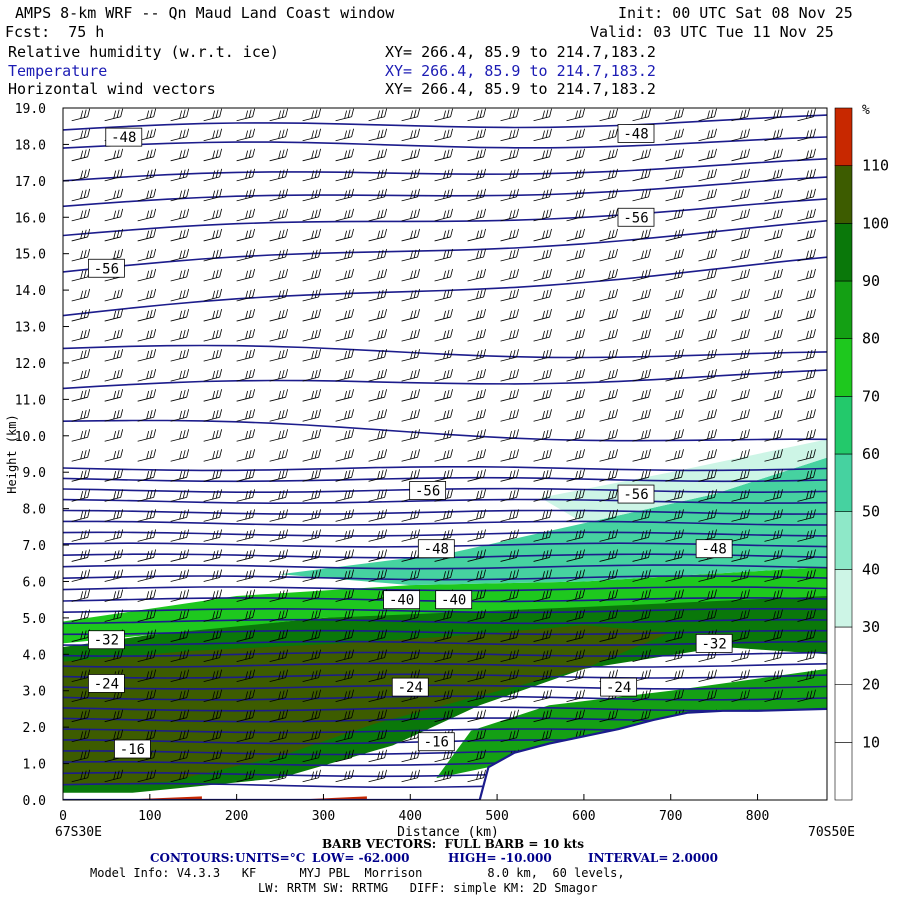  Describe the element at coordinates (106, 683) in the screenshot. I see `contour-label-12: -24` at that location.